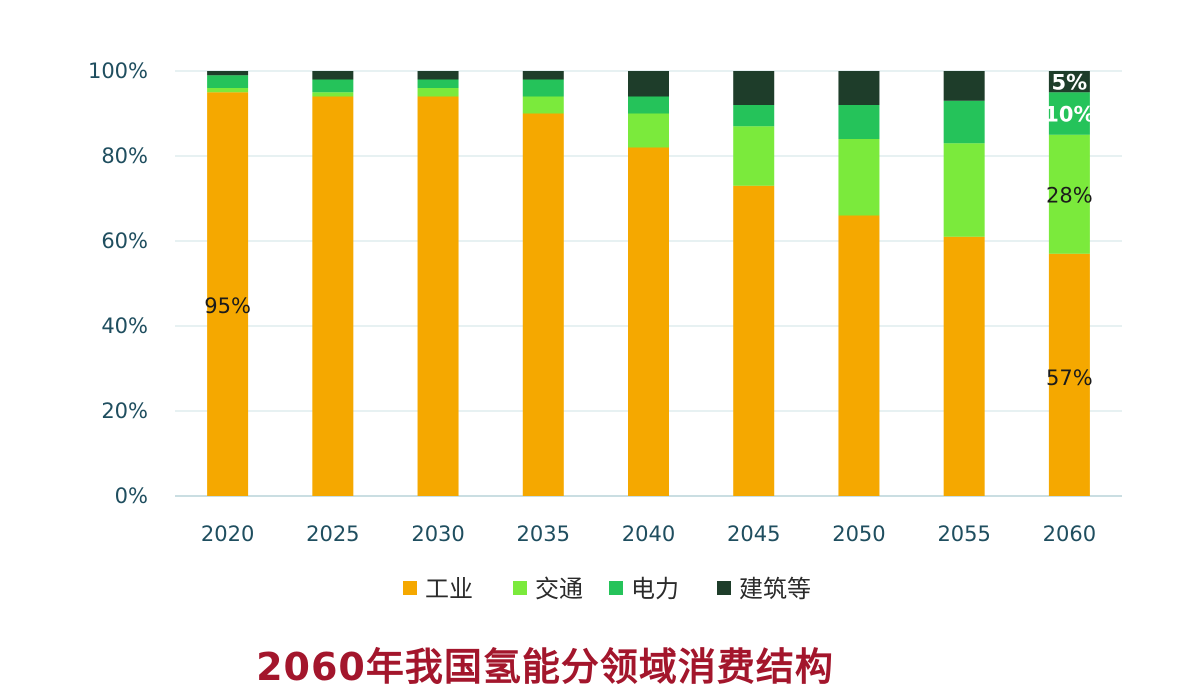  Describe the element at coordinates (858, 534) in the screenshot. I see `x-tick-label: 2050` at that location.